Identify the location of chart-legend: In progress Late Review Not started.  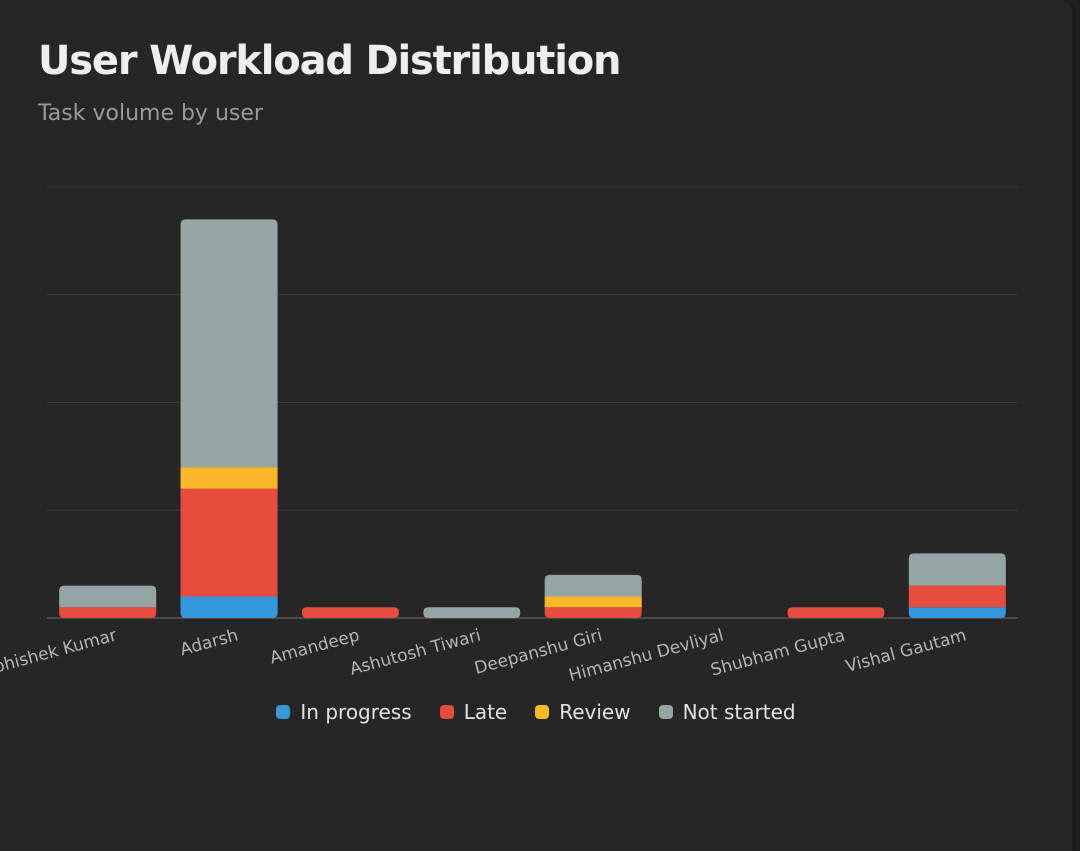
(536, 712).